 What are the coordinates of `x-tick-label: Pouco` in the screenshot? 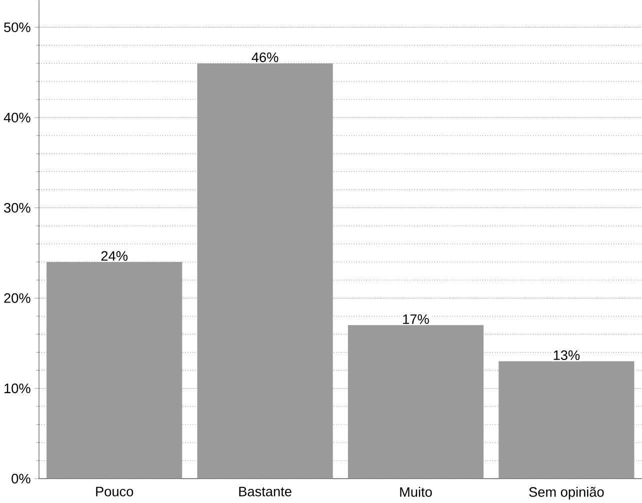 It's located at (115, 491).